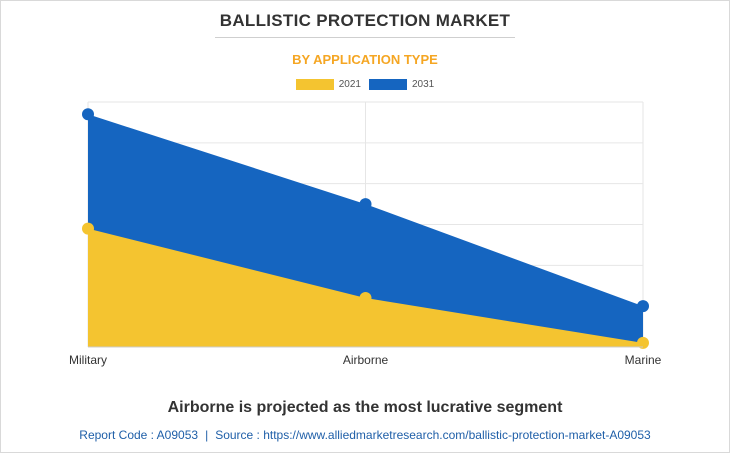 The image size is (730, 453). What do you see at coordinates (365, 298) in the screenshot?
I see `data-point-2021-airborne` at bounding box center [365, 298].